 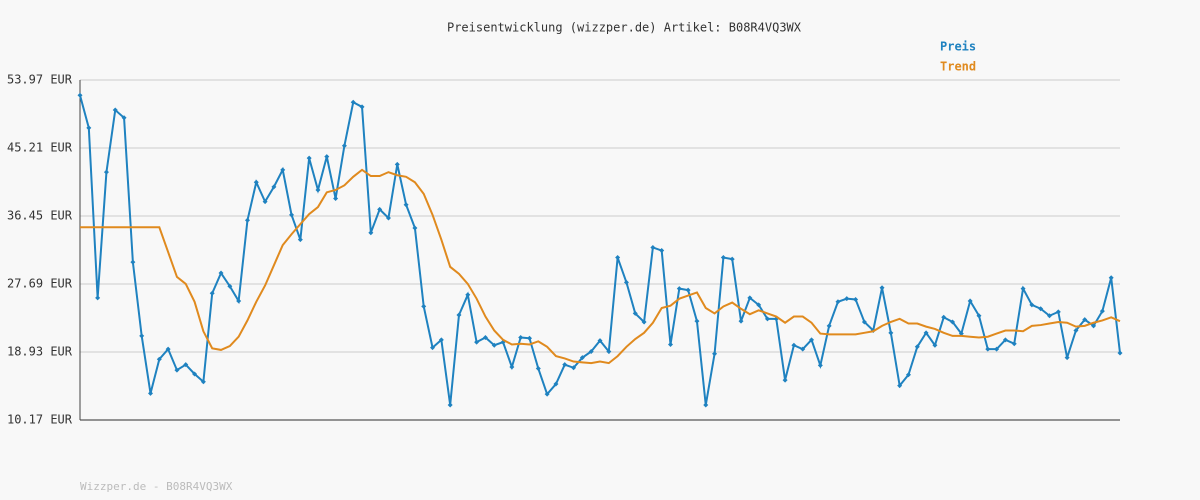 I want to click on y-tick-label: 27.69 EUR, so click(x=40, y=284).